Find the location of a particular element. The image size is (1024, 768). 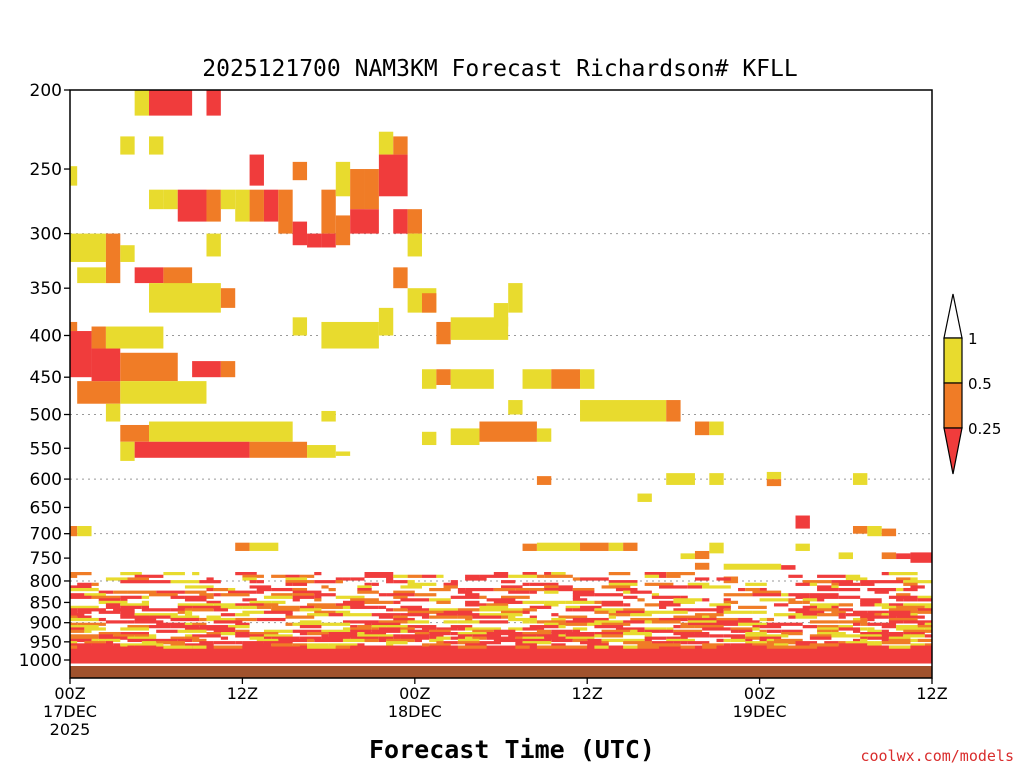

x-tick-label: 00Z is located at coordinates (414, 693).